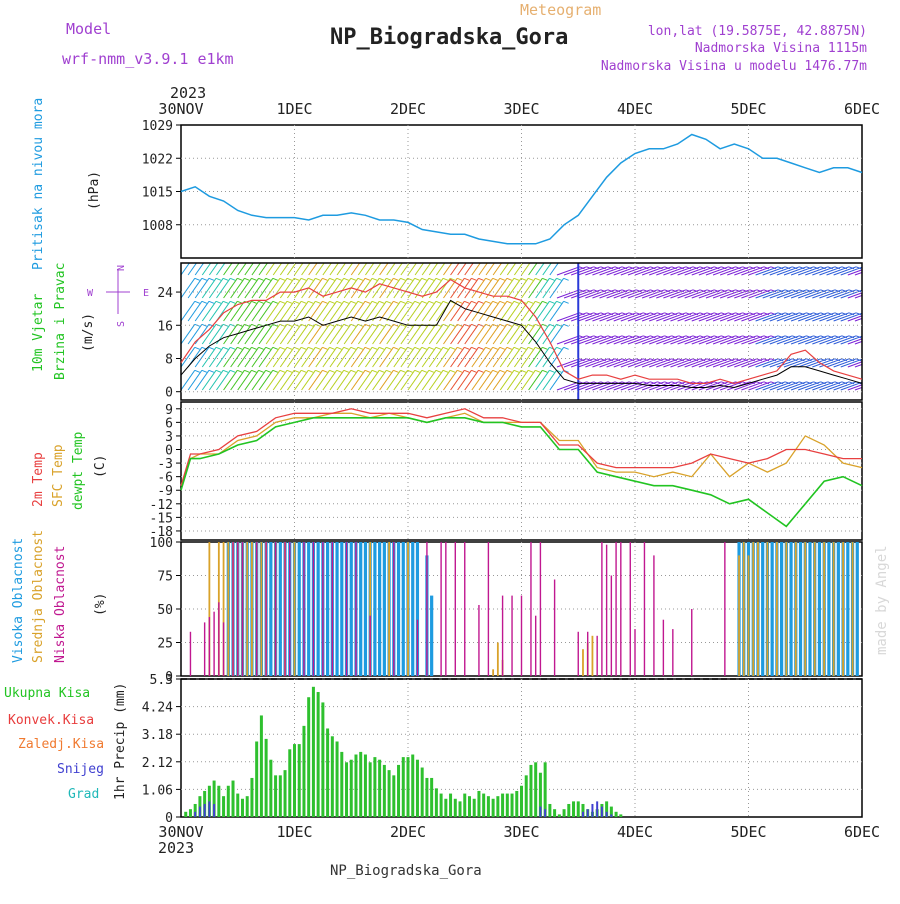  What do you see at coordinates (157, 193) in the screenshot?
I see `pressure-ytick-label: 1015` at bounding box center [157, 193].